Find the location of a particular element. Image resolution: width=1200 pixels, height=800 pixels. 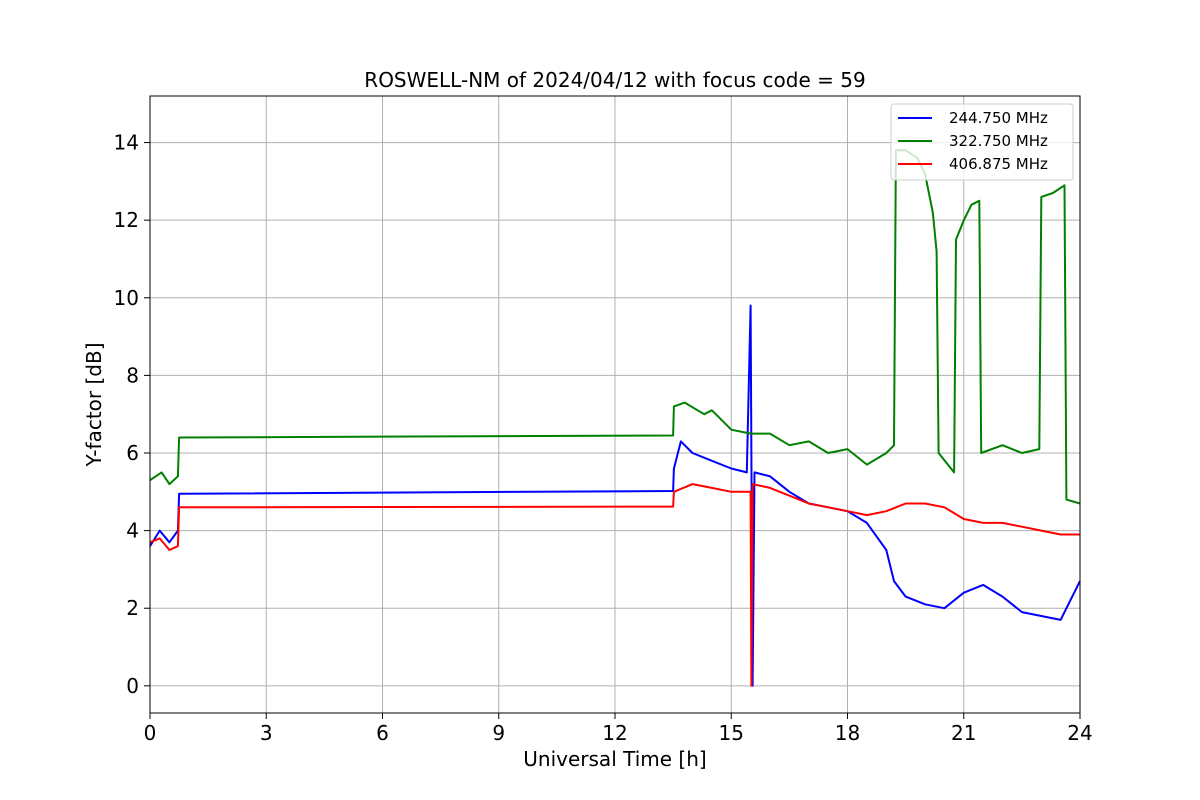

x-tick-label: 21 is located at coordinates (963, 733).